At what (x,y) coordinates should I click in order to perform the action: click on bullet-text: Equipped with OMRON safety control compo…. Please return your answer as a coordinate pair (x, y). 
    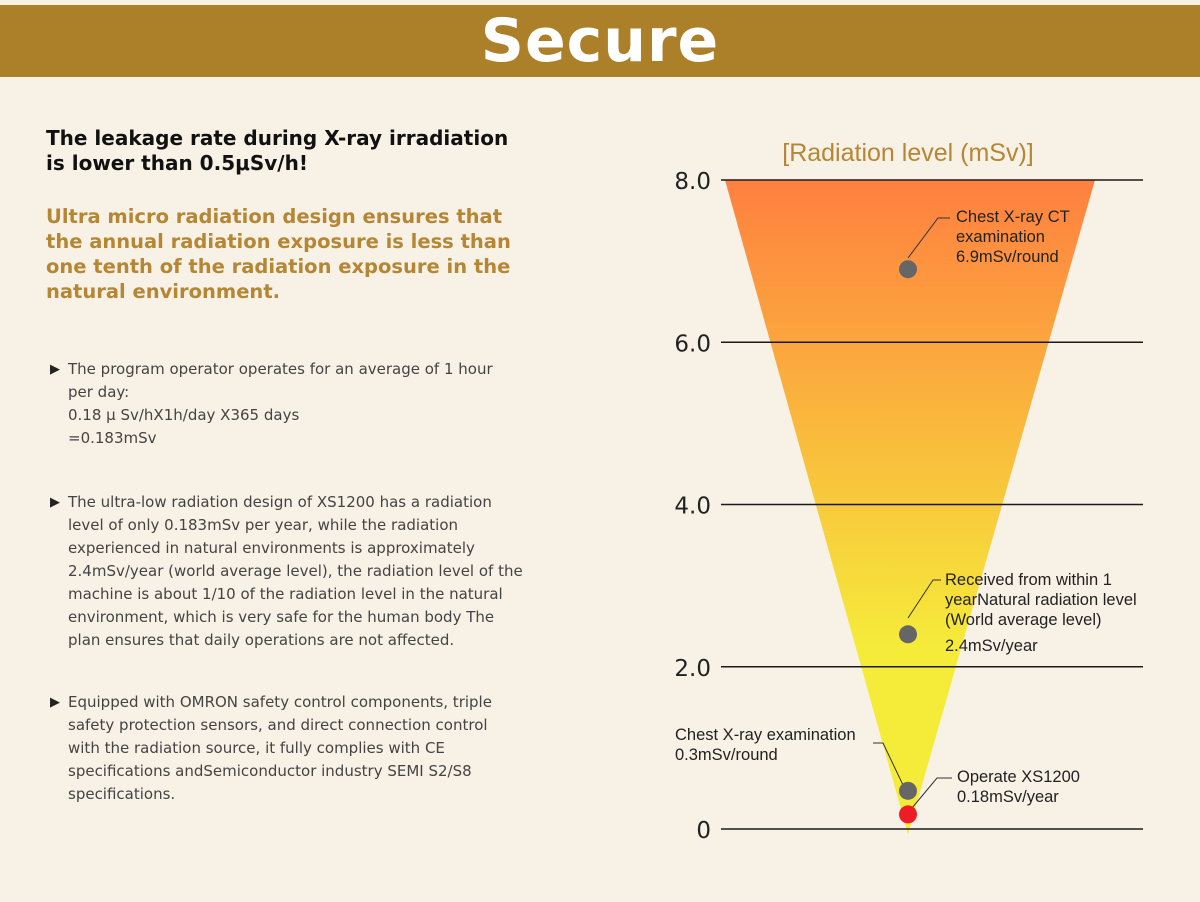
    Looking at the image, I should click on (280, 748).